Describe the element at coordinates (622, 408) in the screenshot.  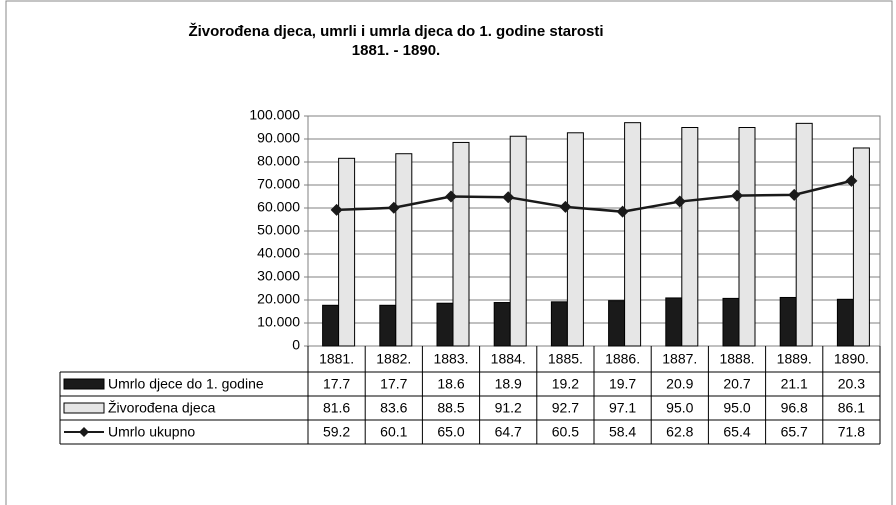
I see `table-value: 97.1` at that location.